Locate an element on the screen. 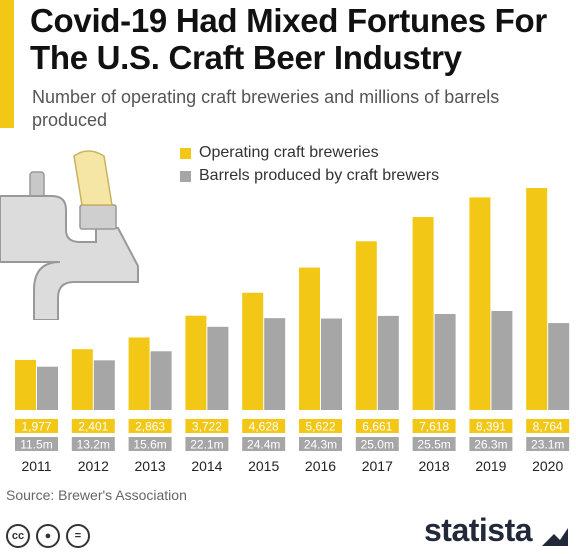  statista-mark-icon is located at coordinates (555, 537).